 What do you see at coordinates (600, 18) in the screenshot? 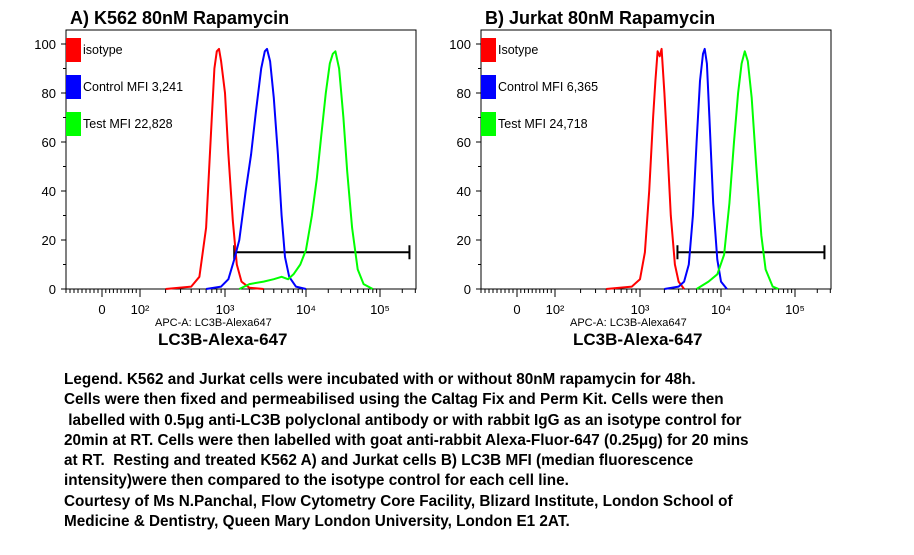
I see `chart-title: B) Jurkat 80nM Rapamycin` at bounding box center [600, 18].